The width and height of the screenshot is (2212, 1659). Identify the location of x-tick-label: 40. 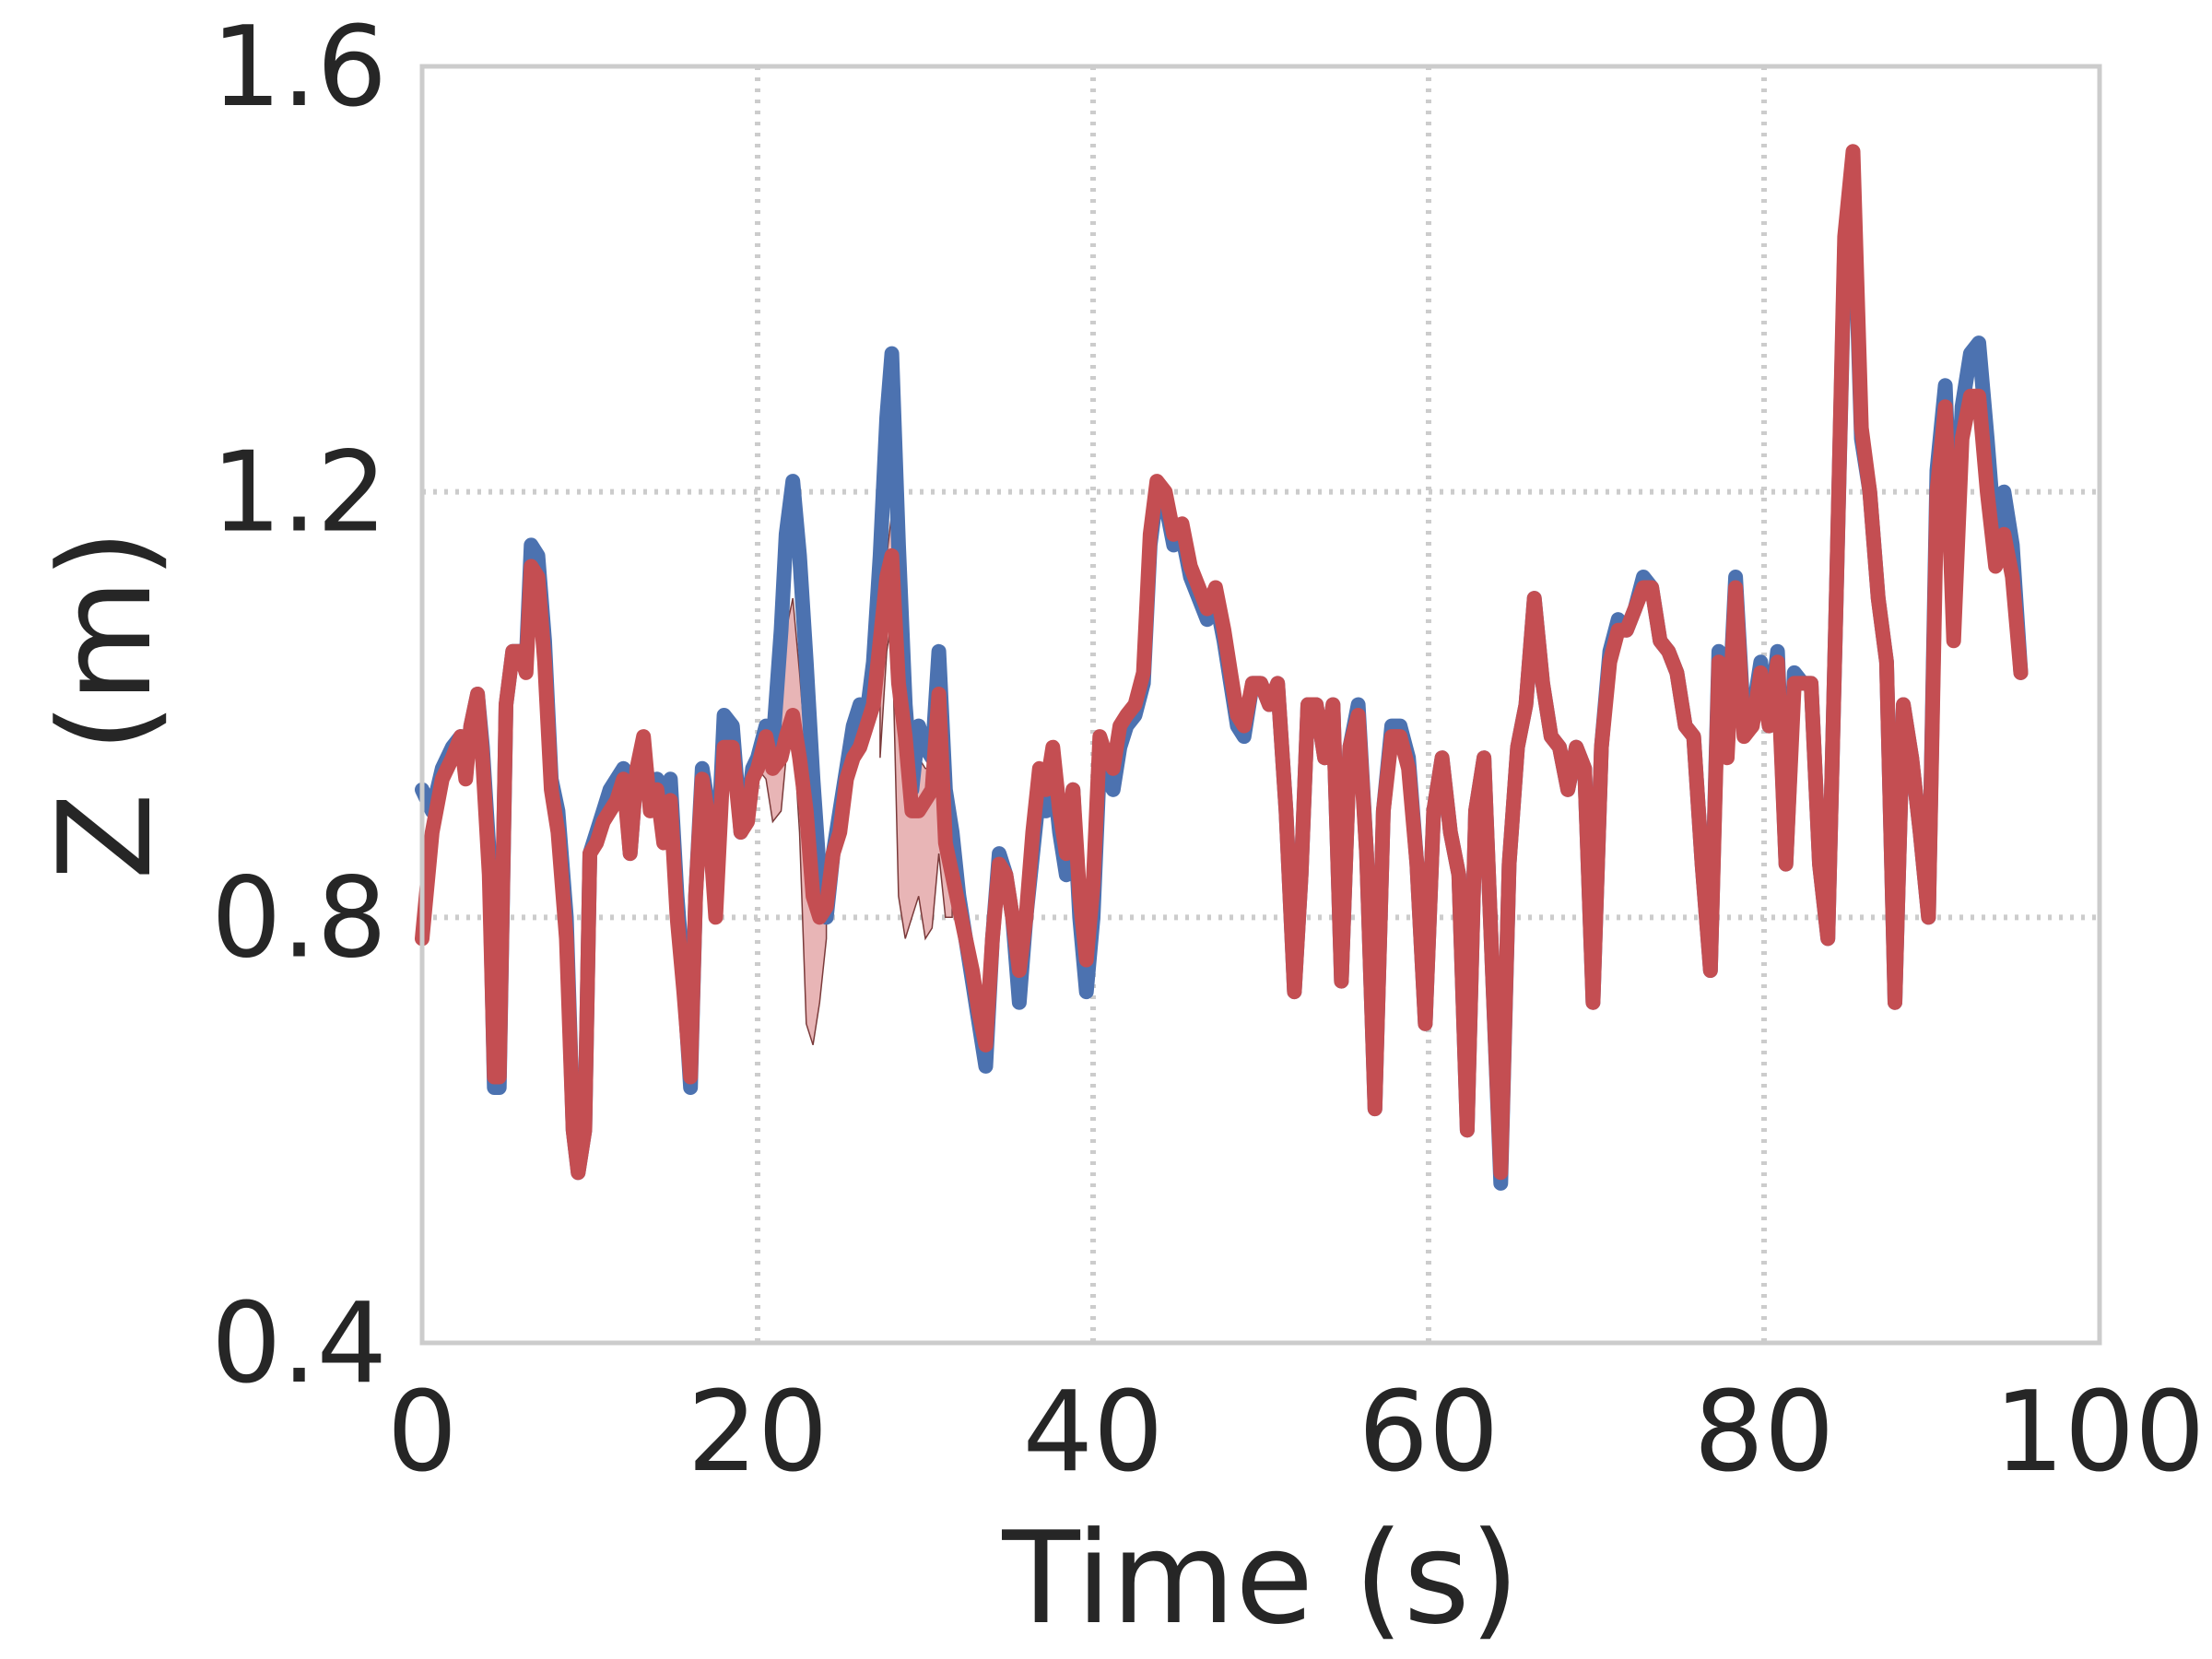
(1093, 1433).